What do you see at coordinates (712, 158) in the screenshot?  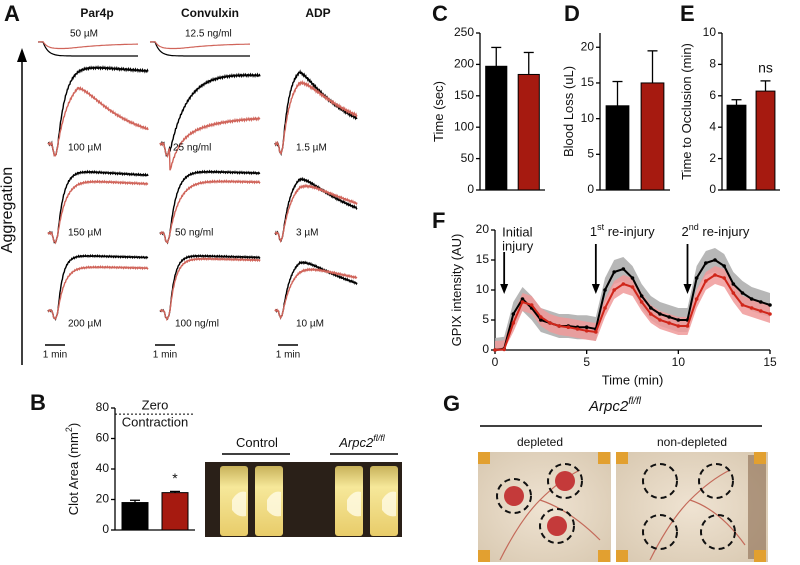 I see `y-tick-label: 2` at bounding box center [712, 158].